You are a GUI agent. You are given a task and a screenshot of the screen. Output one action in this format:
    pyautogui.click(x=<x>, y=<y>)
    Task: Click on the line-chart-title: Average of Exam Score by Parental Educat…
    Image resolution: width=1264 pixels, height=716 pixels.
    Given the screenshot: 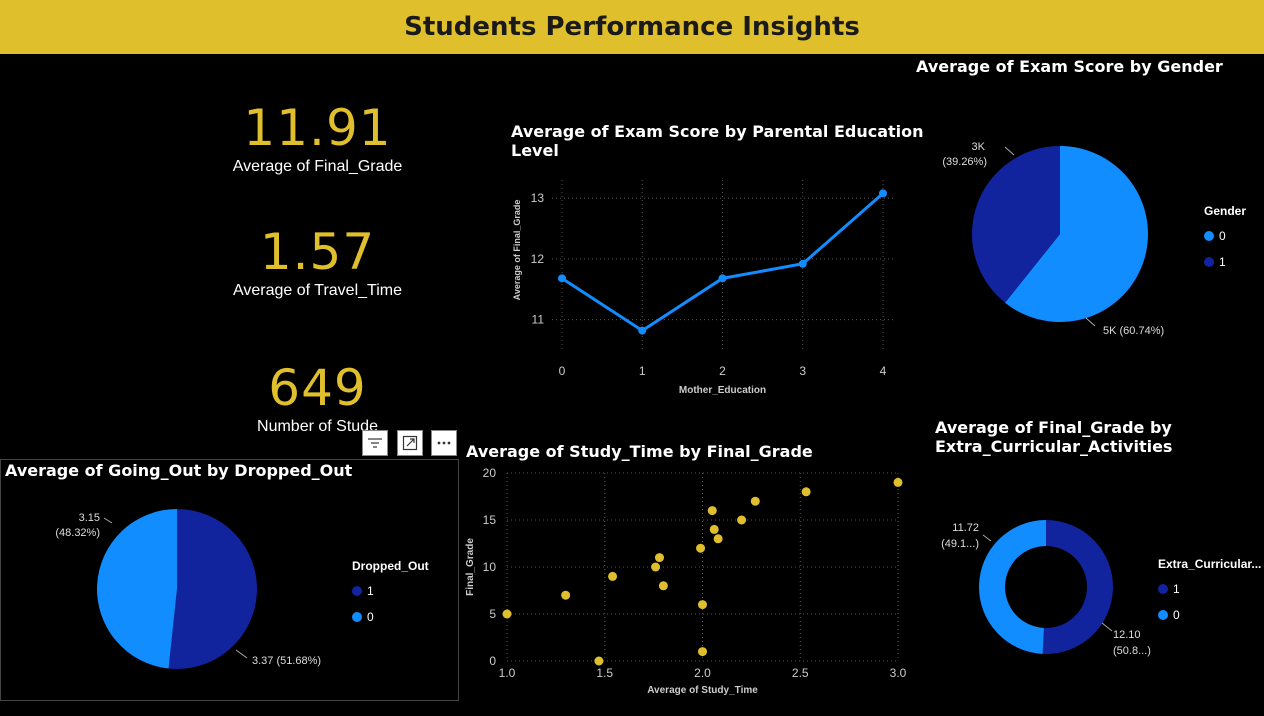 What is the action you would take?
    pyautogui.click(x=717, y=141)
    